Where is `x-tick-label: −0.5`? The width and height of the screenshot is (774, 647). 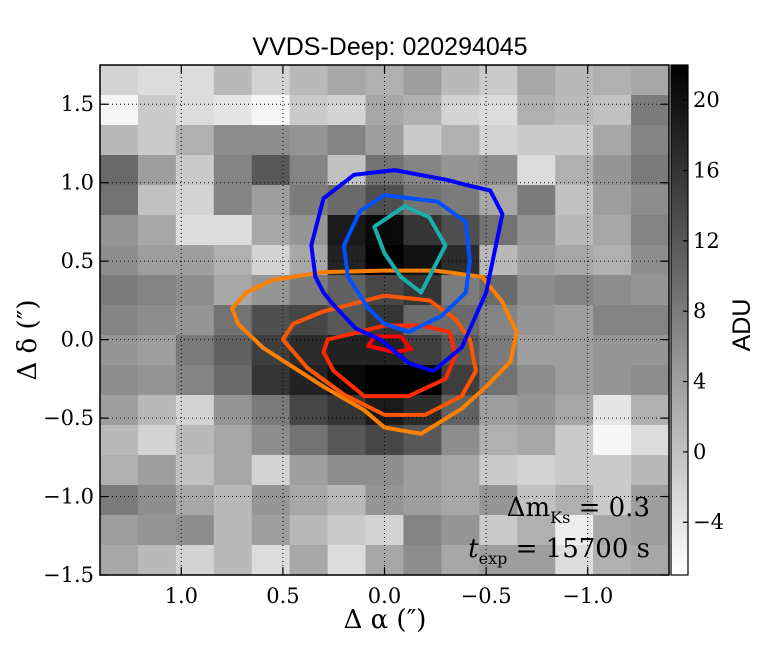 x-tick-label: −0.5 is located at coordinates (486, 596).